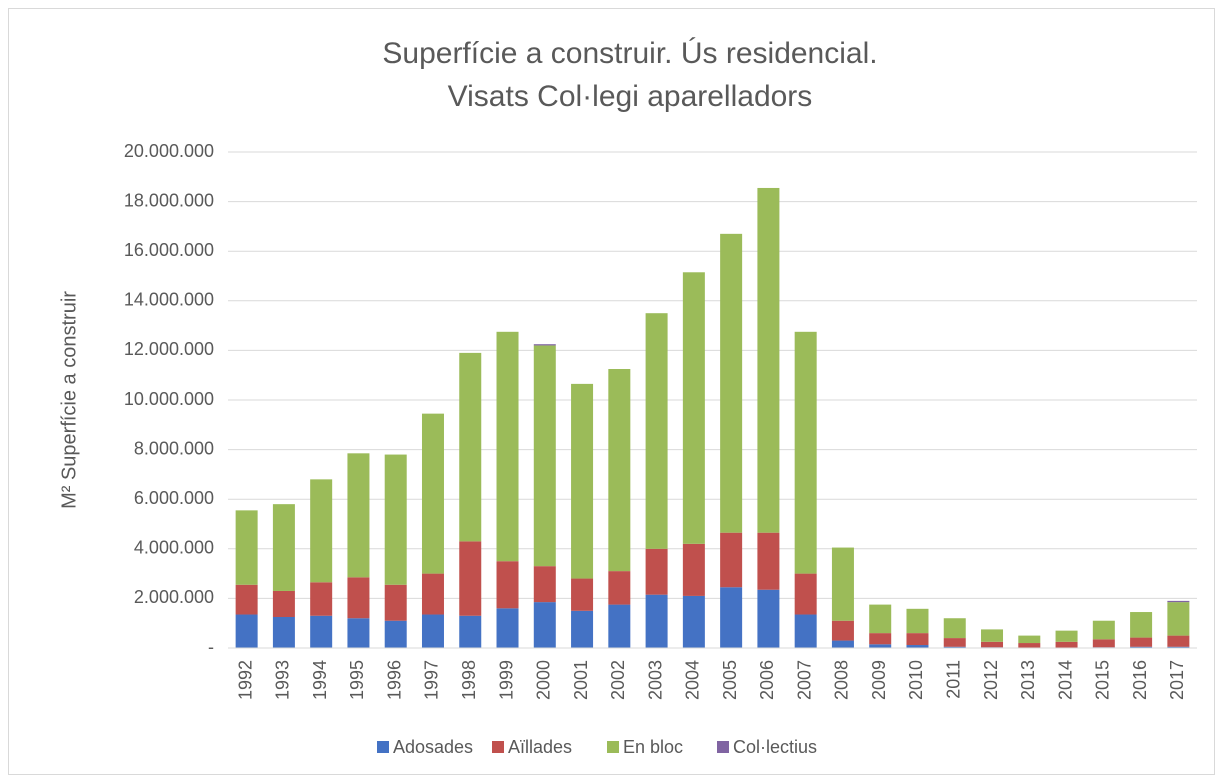  What do you see at coordinates (629, 53) in the screenshot?
I see `chart-title: Superfície a construir. Ús residencial.` at bounding box center [629, 53].